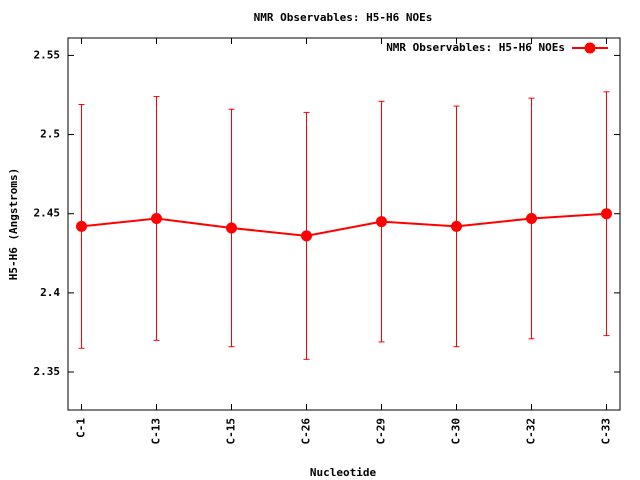  Describe the element at coordinates (156, 431) in the screenshot. I see `x-tick-label: C-13` at that location.